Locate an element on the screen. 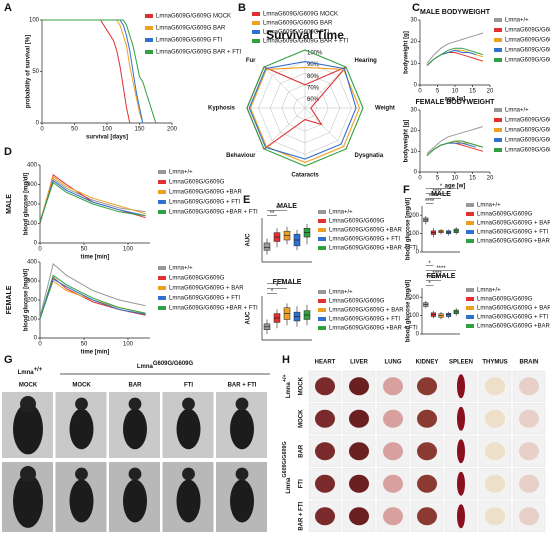 The image size is (550, 534). y-tick-label: 10 is located at coordinates (413, 64).